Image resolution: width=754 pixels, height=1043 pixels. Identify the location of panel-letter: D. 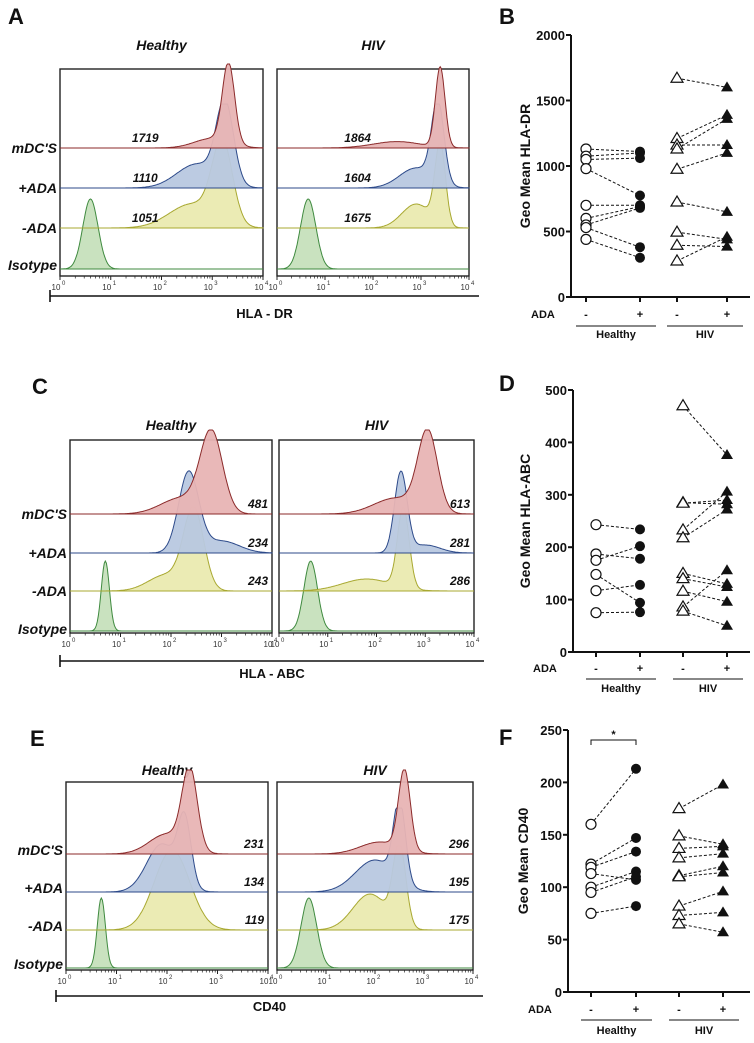
(507, 383).